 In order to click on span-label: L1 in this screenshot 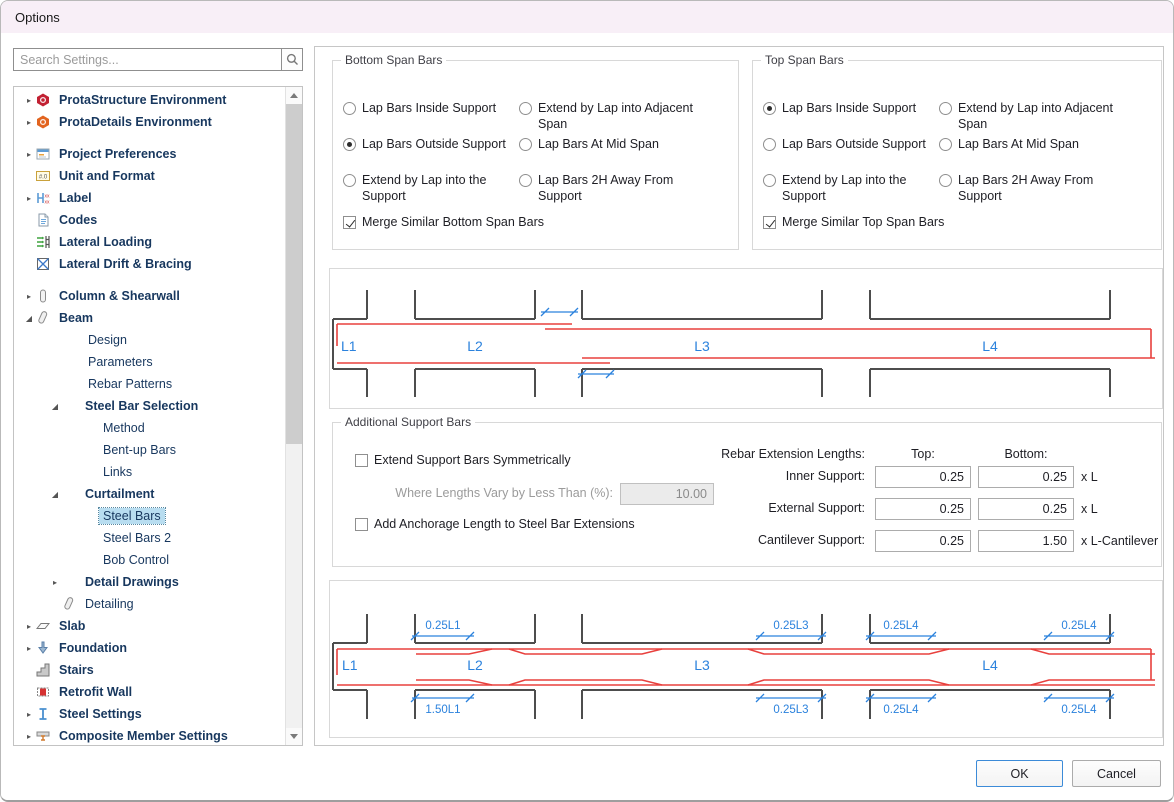, I will do `click(350, 665)`.